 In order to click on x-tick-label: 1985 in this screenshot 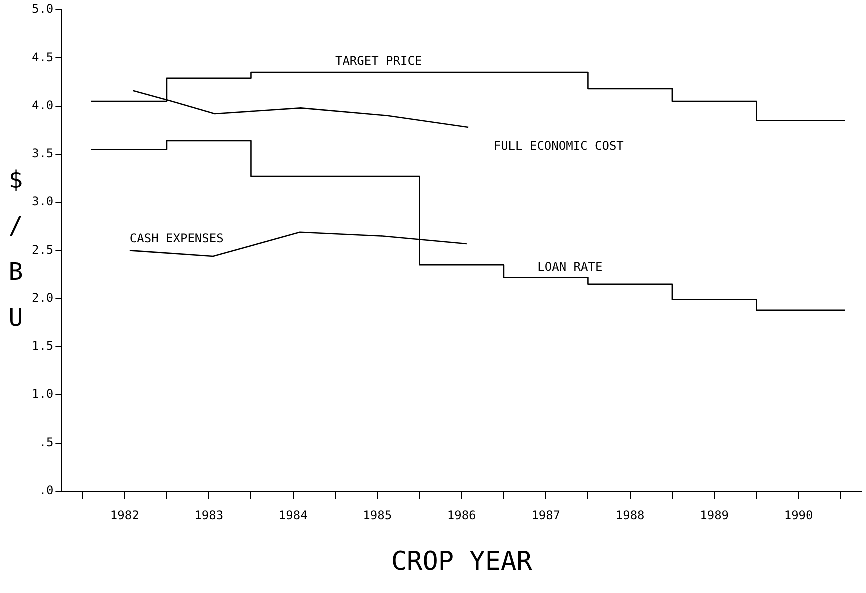, I will do `click(377, 515)`.